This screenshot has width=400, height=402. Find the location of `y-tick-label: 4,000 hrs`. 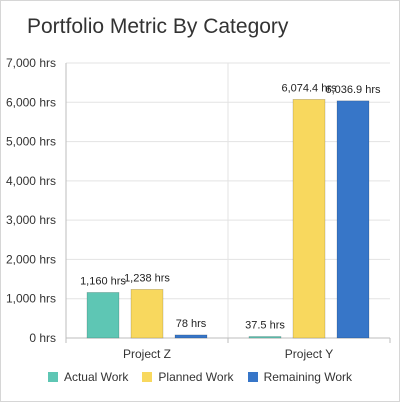

y-tick-label: 4,000 hrs is located at coordinates (31, 181).